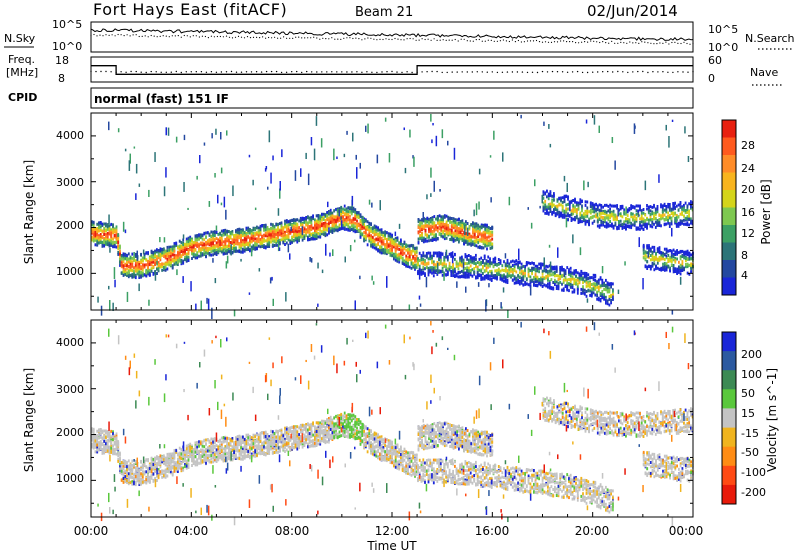 The height and width of the screenshot is (554, 800). What do you see at coordinates (392, 37) in the screenshot?
I see `nsky-panel` at bounding box center [392, 37].